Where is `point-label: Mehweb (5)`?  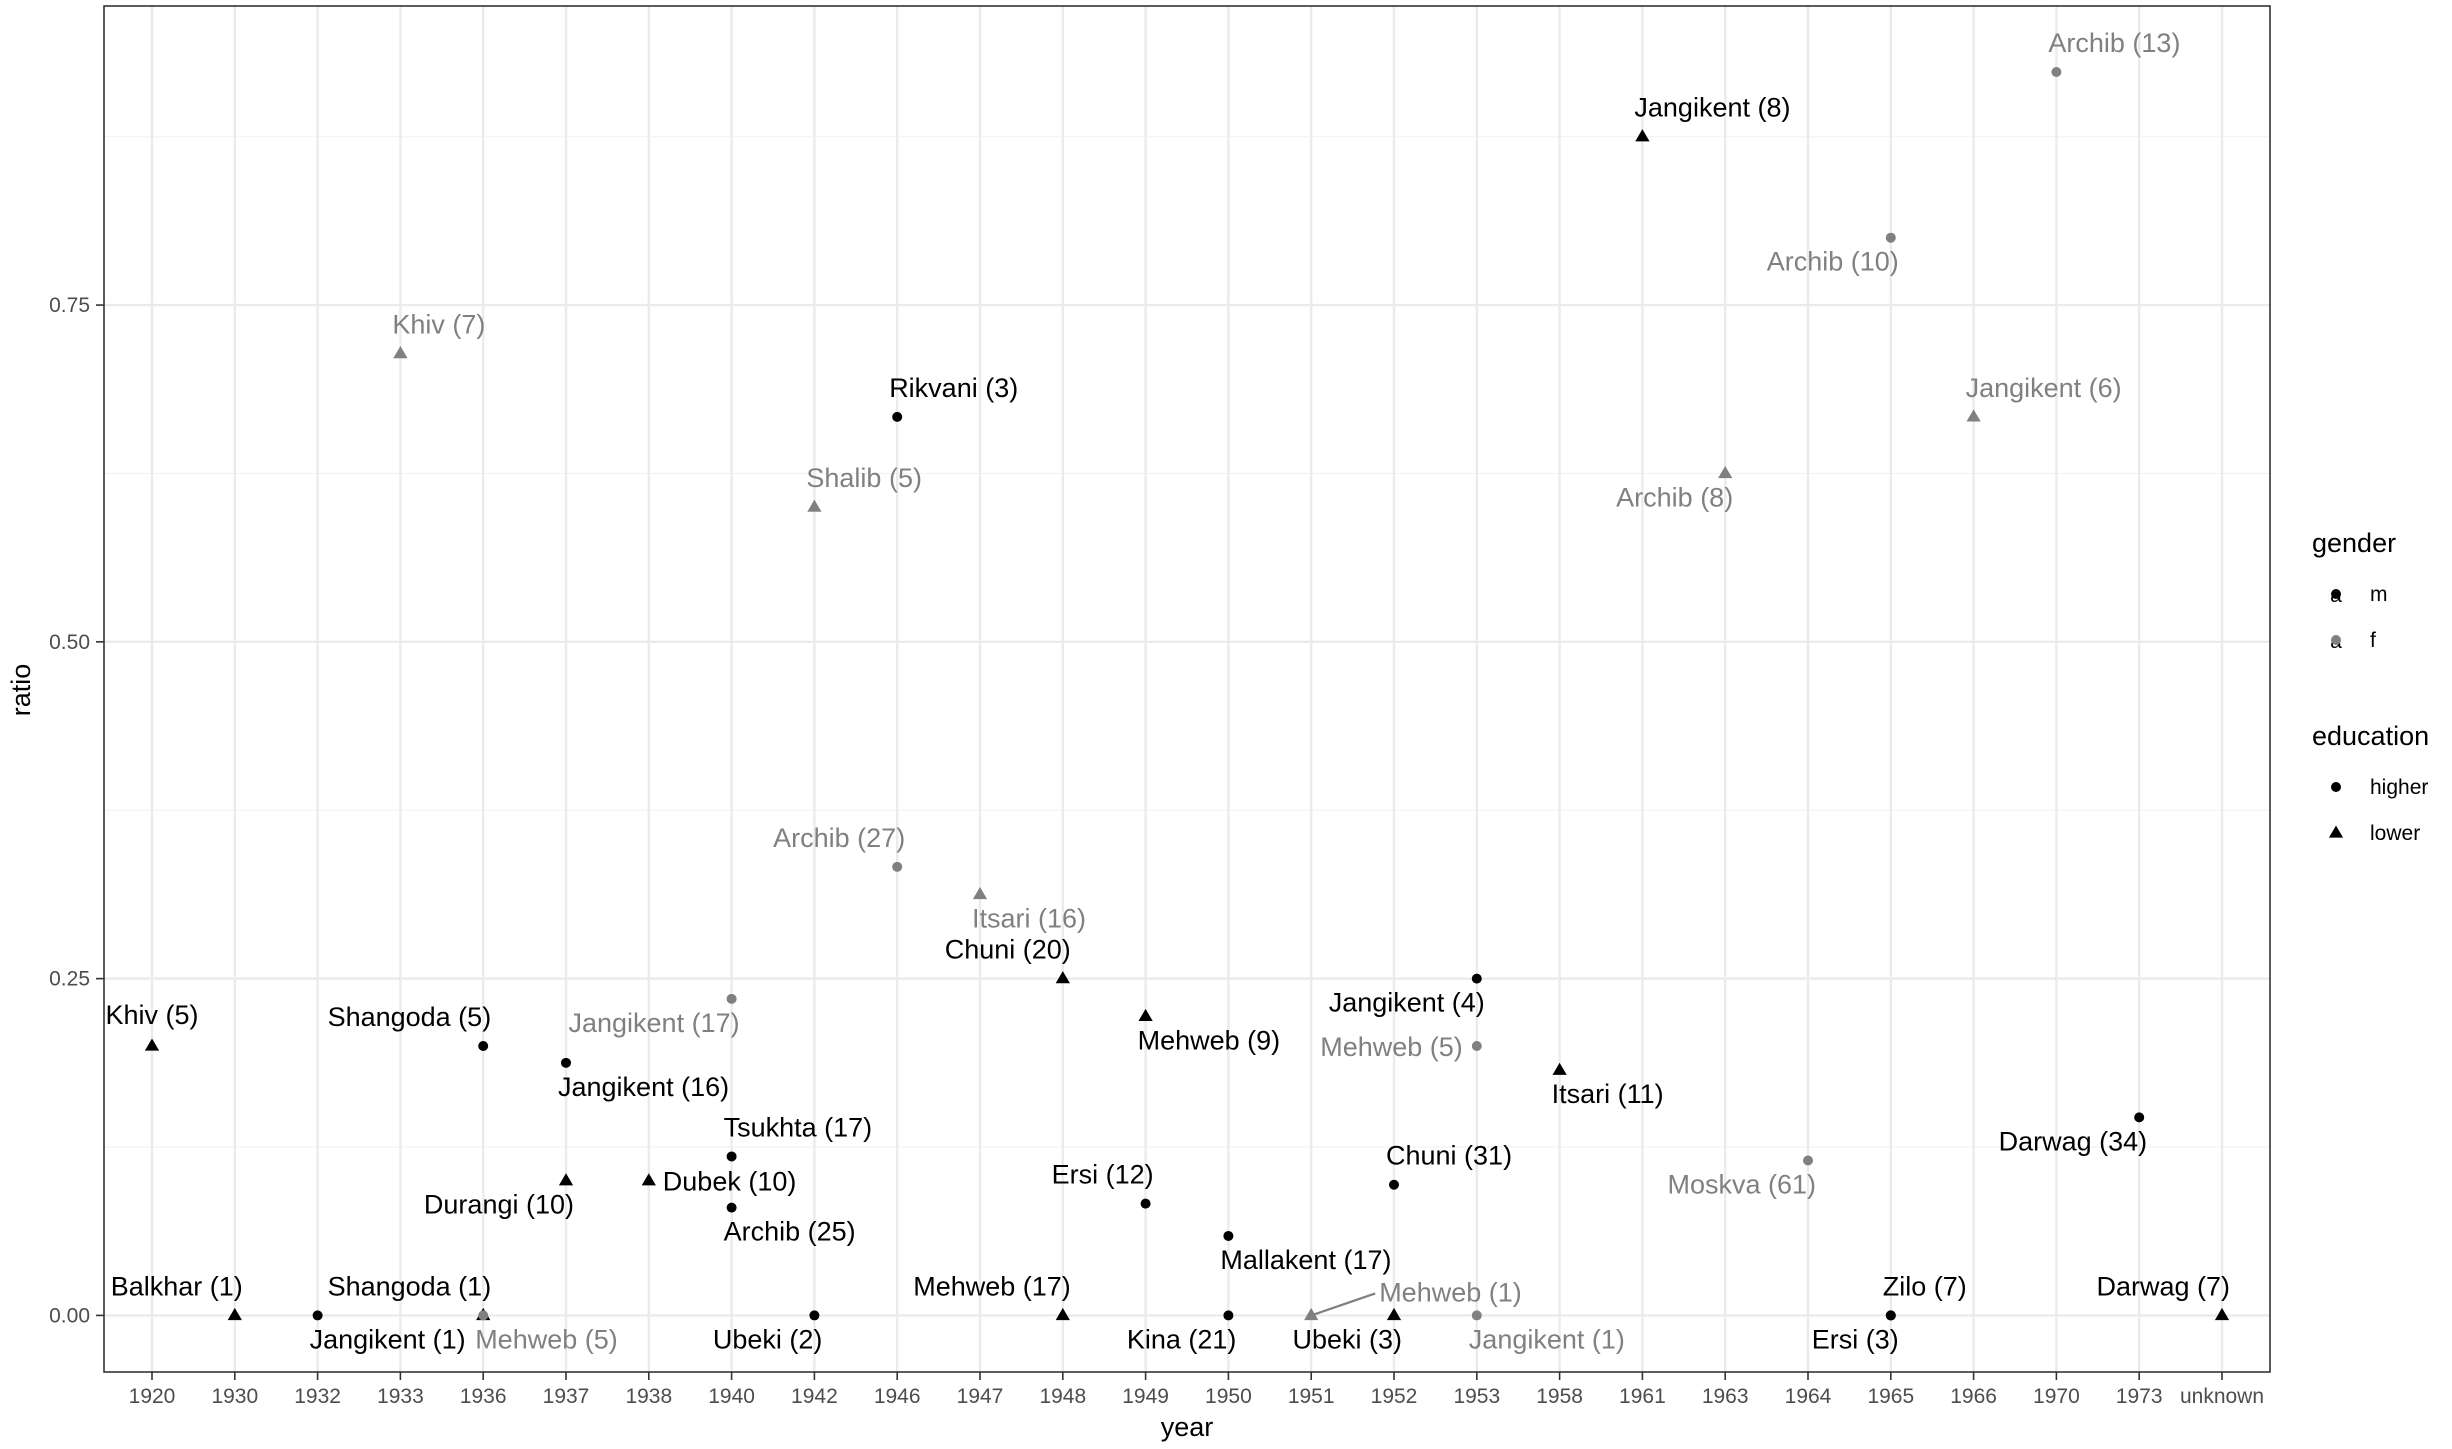
point-label: Mehweb (5) is located at coordinates (546, 1339).